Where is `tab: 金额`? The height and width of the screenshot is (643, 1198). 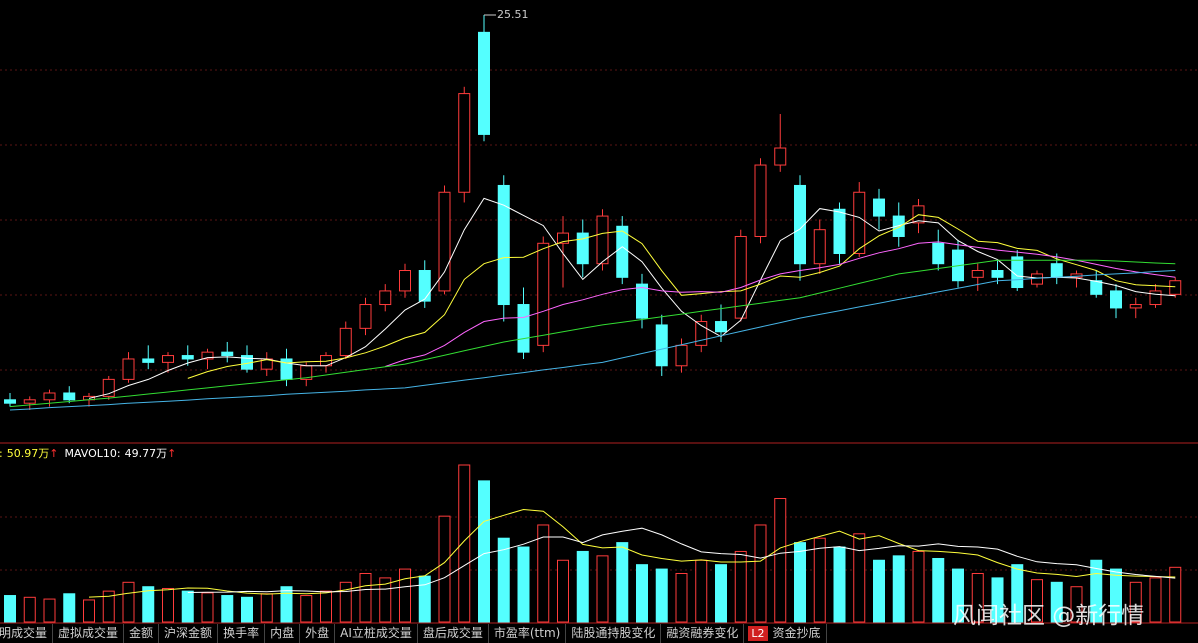
tab: 金额 is located at coordinates (142, 633).